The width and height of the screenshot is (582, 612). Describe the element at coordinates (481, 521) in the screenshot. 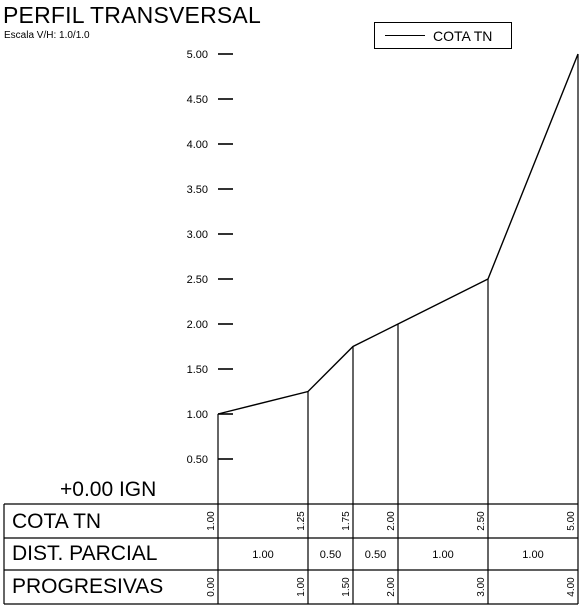

I see `cota-value: 2.50` at that location.